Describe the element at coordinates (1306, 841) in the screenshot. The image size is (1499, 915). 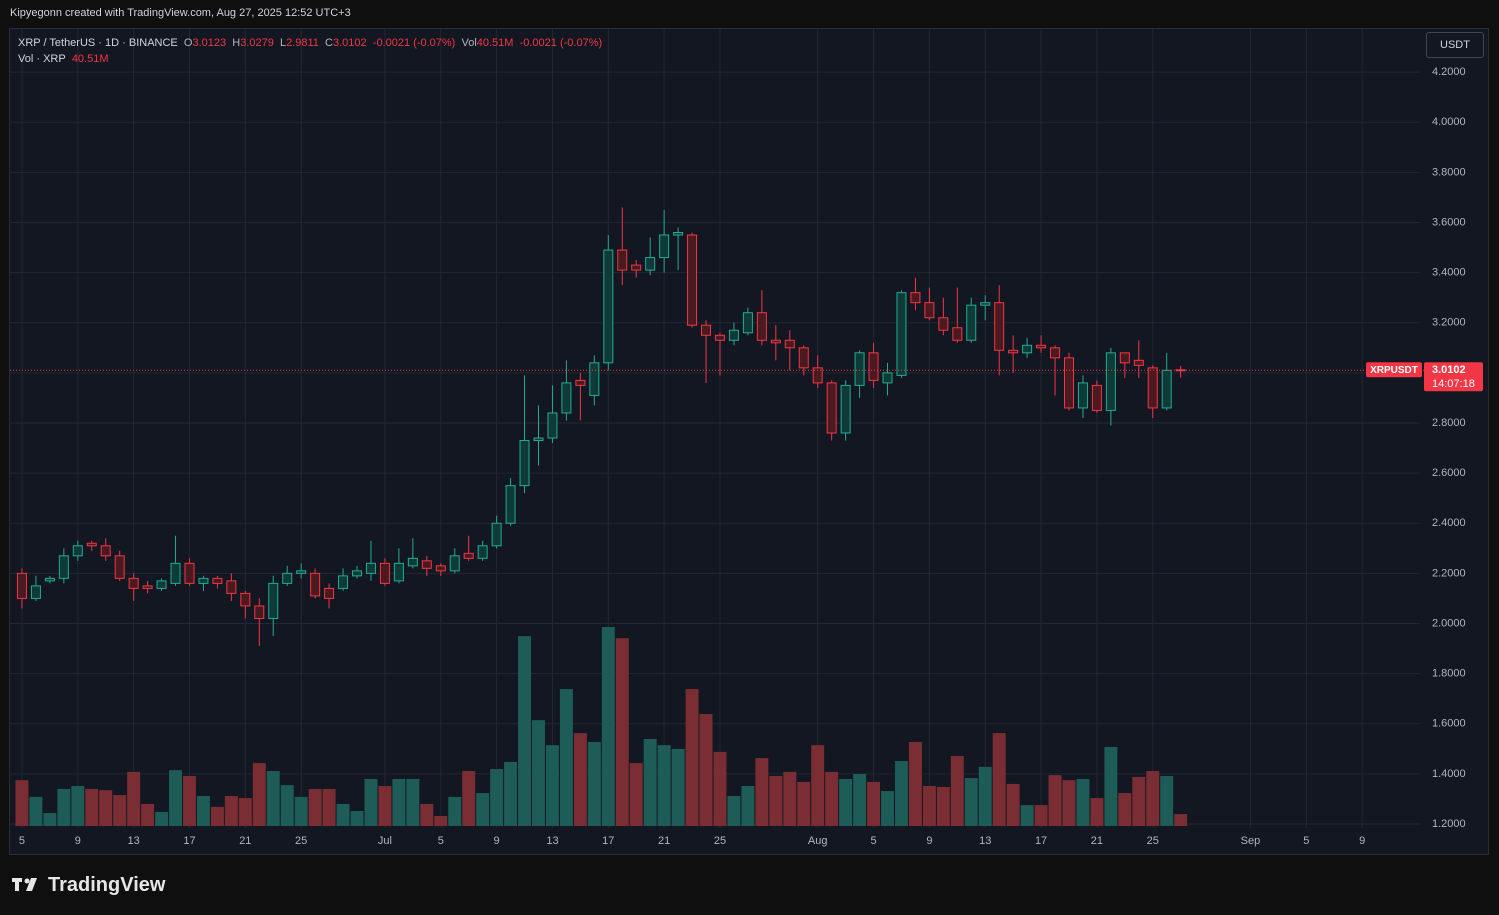
I see `x-tick-label: 5` at that location.